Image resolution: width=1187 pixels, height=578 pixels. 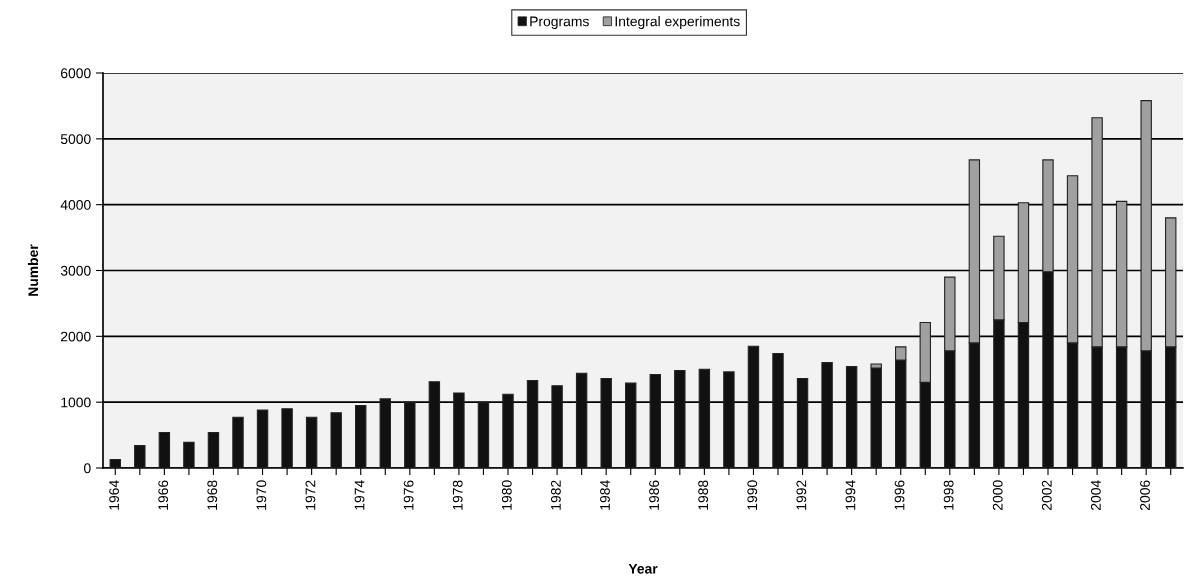 I want to click on x-axis-title: Year, so click(x=643, y=568).